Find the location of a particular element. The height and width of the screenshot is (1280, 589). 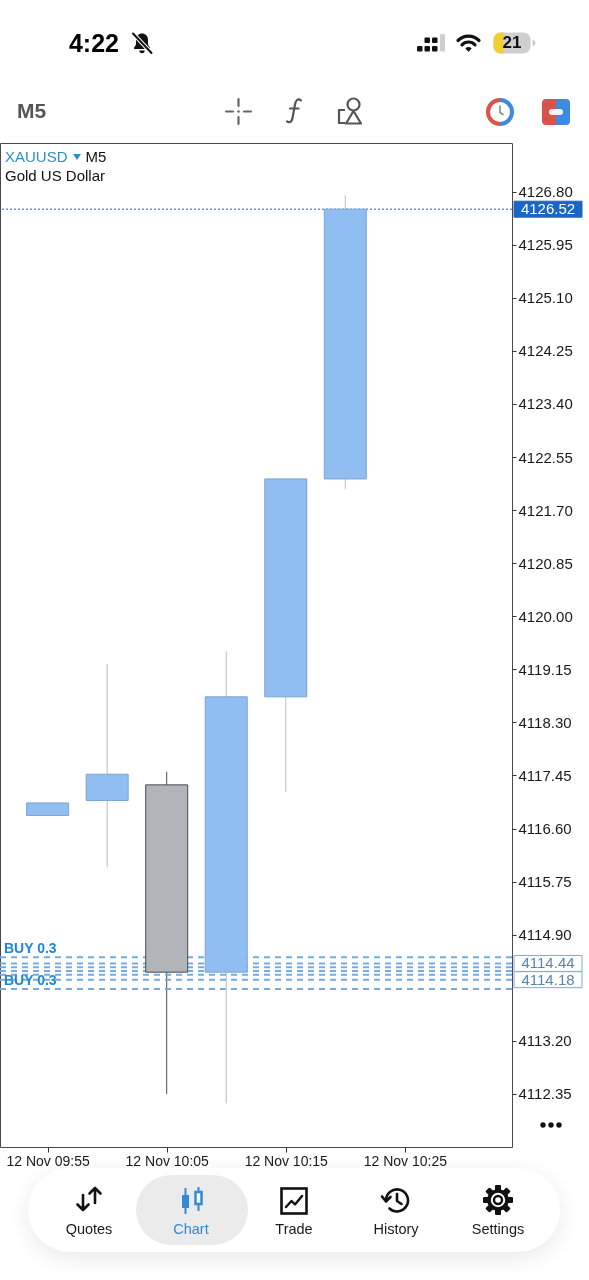

x-tick-label: 12 Nov 10:25 is located at coordinates (405, 1160).